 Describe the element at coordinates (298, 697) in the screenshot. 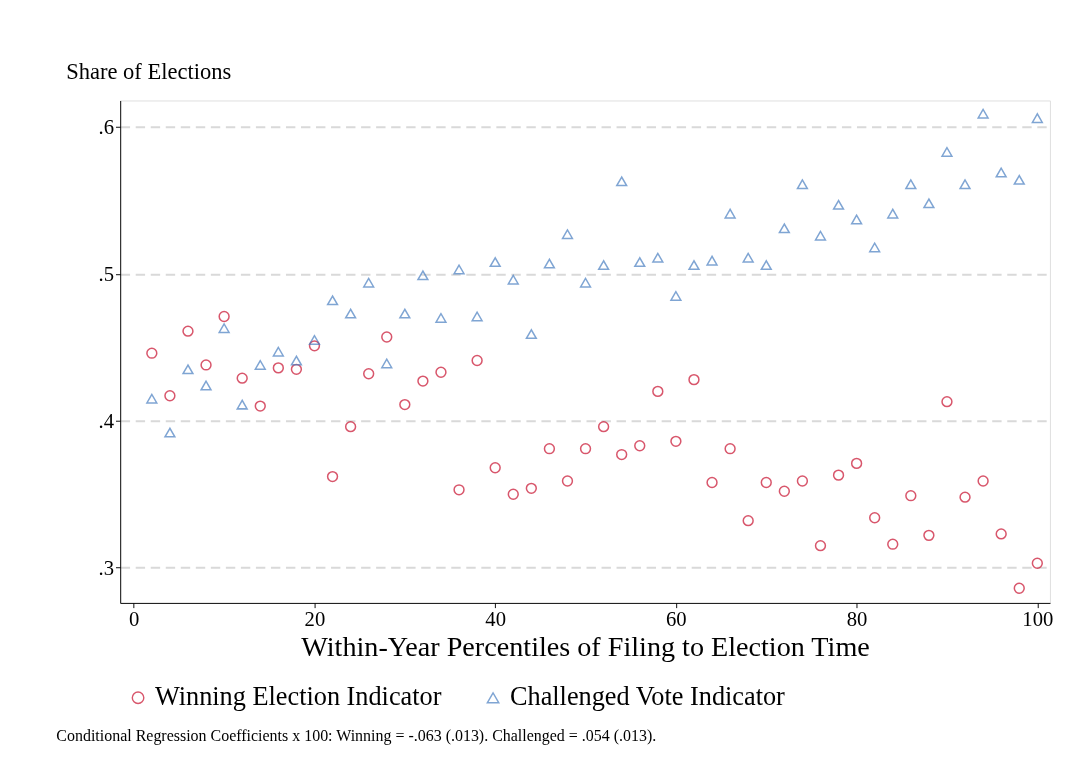

I see `legend-label: Winning Election Indicator` at that location.